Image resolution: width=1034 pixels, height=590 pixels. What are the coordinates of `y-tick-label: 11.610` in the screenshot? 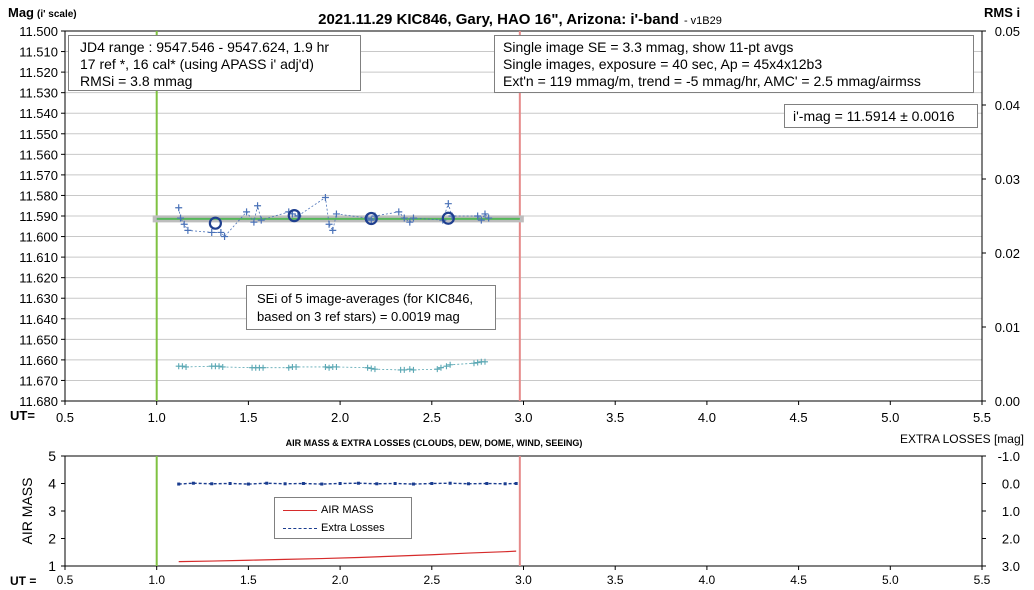 It's located at (38, 257).